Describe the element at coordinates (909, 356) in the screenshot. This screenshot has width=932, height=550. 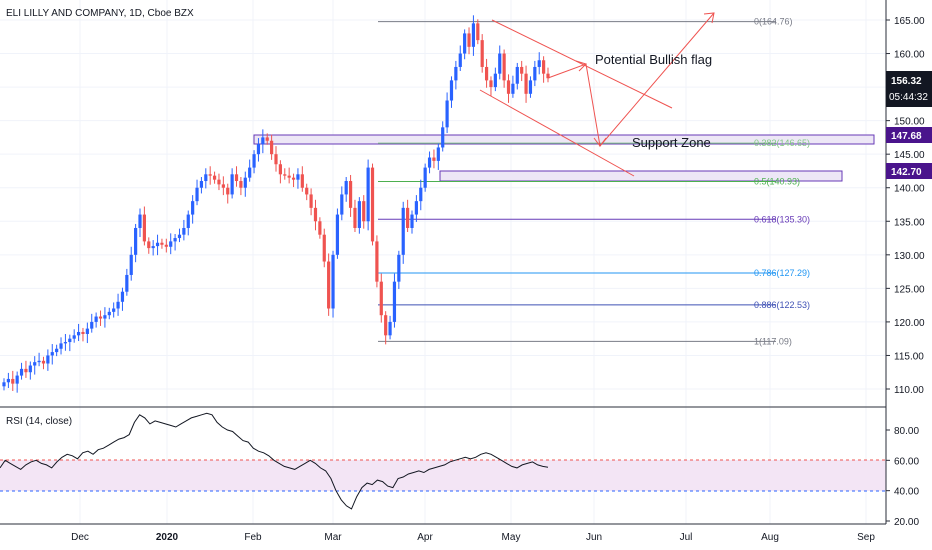
I see `price-tick-label: 115.00` at that location.